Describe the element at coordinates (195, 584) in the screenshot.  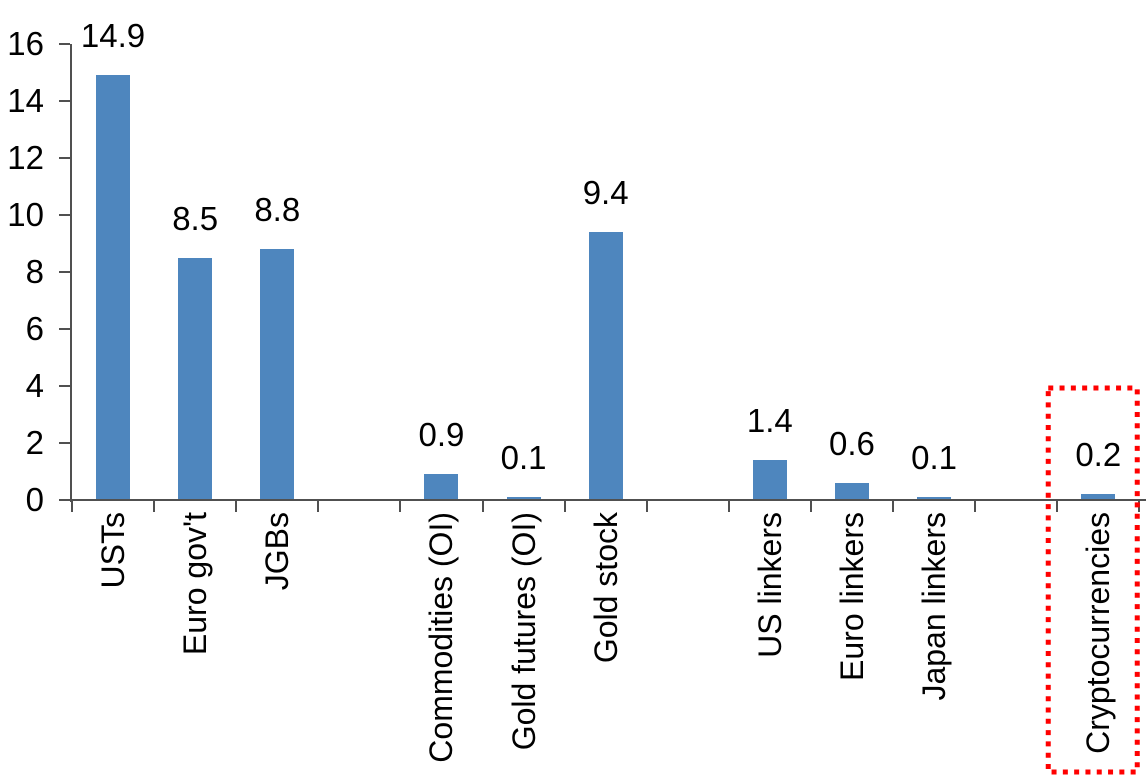
I see `category-label: Euro gov't` at that location.